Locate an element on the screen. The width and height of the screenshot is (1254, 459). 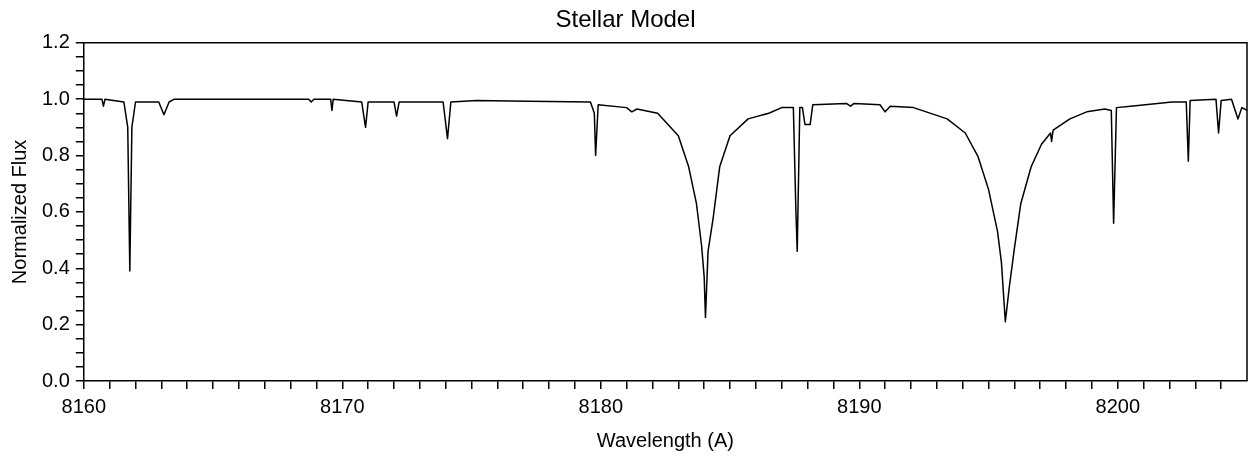
y-tick-label: 1.2 is located at coordinates (55, 41).